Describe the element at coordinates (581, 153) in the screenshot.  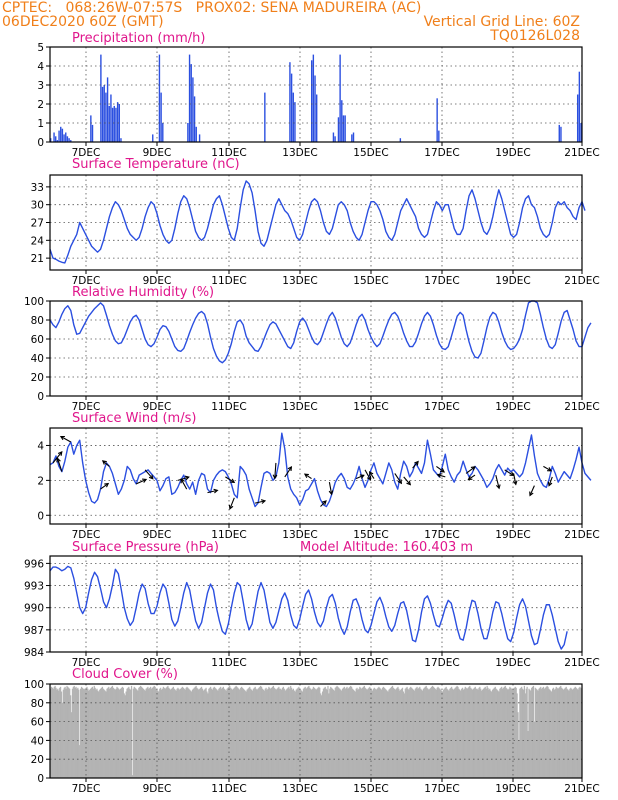
I see `x-tick-label: 21DEC` at that location.